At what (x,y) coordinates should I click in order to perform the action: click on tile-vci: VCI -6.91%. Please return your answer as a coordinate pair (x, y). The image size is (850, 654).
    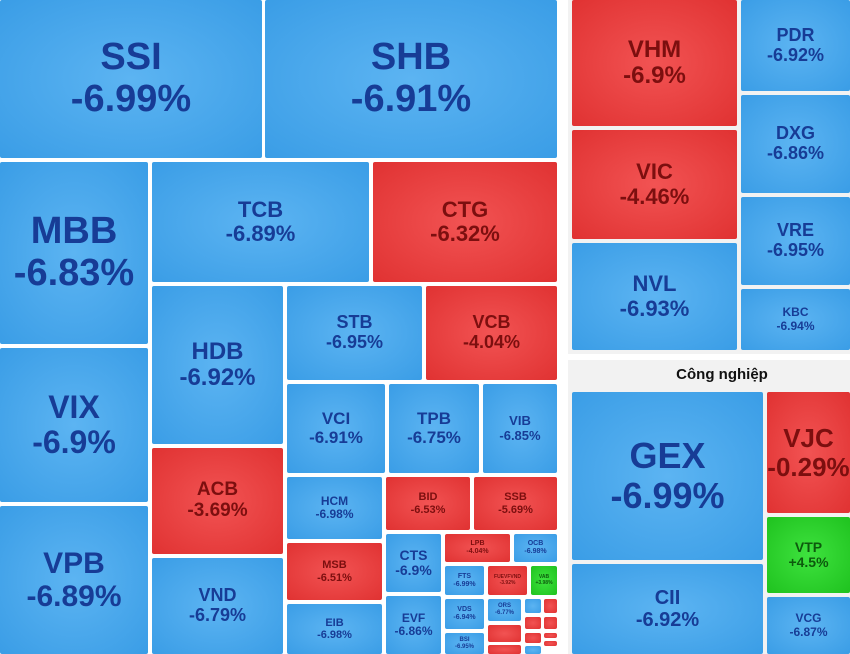
    Looking at the image, I should click on (336, 428).